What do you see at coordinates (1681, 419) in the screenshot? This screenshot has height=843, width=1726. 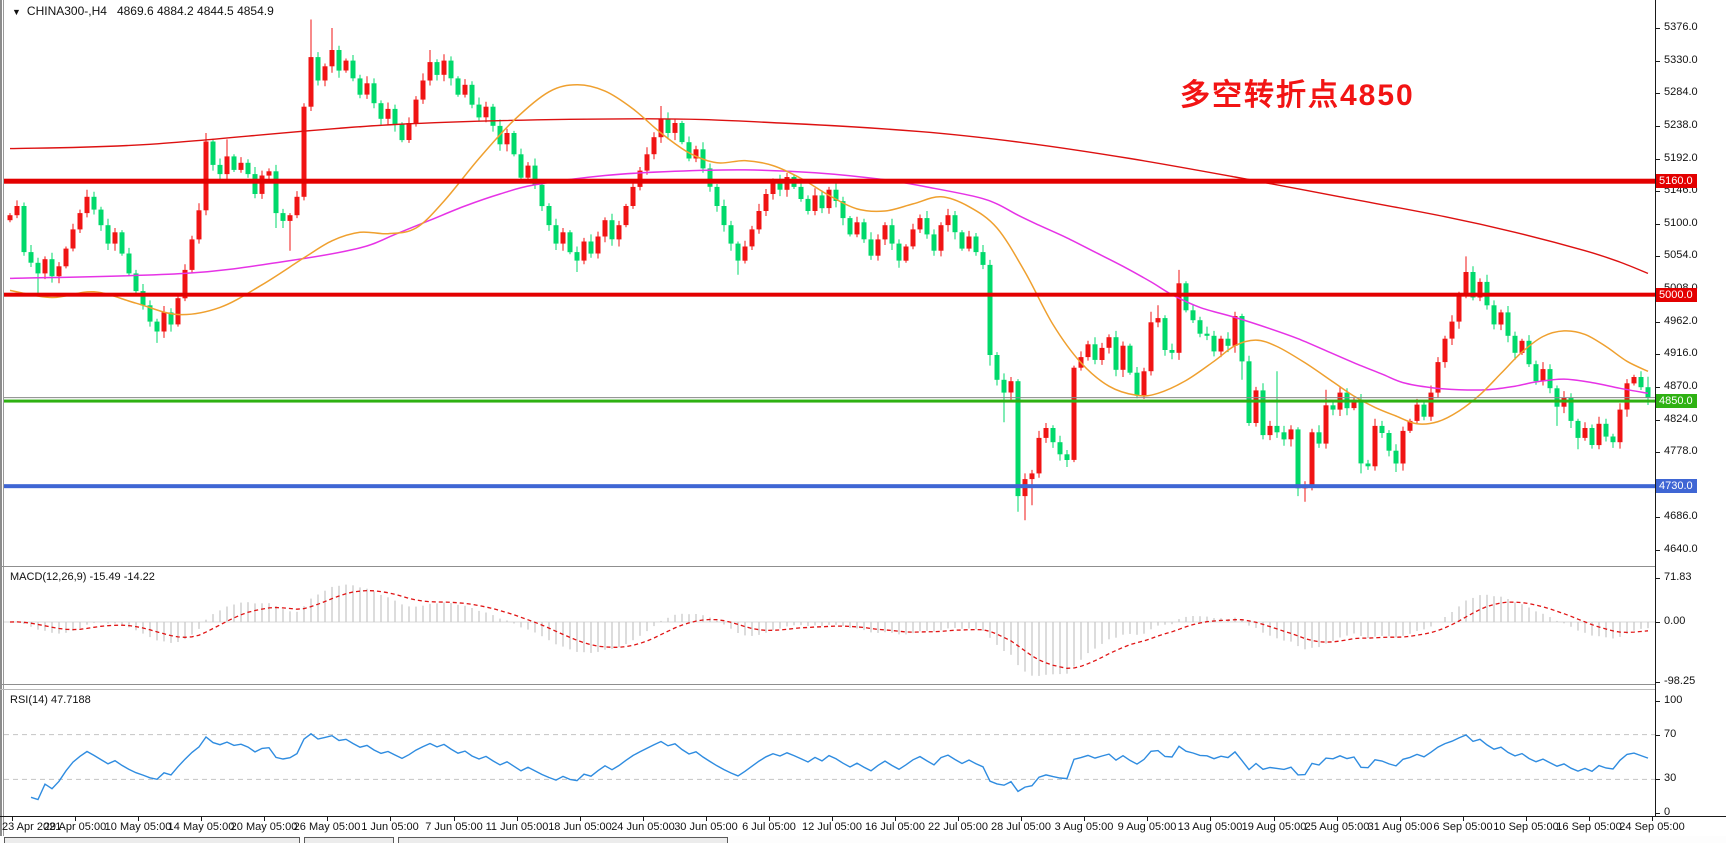 I see `price-tick-label: 4824.0` at bounding box center [1681, 419].